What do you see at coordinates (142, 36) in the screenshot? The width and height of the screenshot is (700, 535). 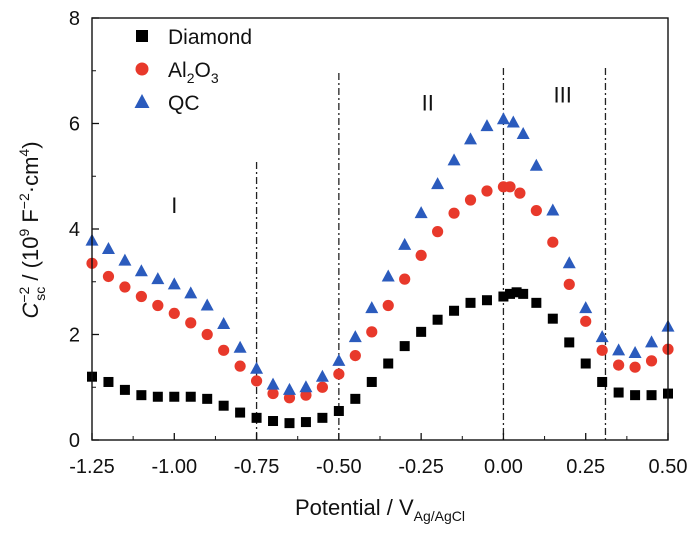 I see `legend-marker-square` at bounding box center [142, 36].